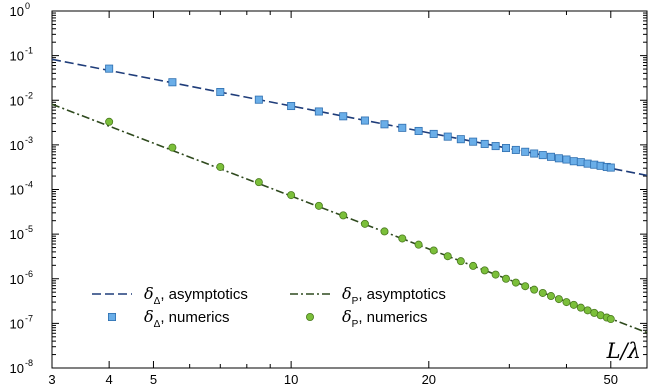 The image size is (657, 389). What do you see at coordinates (429, 379) in the screenshot?
I see `x-tick-label: 20` at bounding box center [429, 379].